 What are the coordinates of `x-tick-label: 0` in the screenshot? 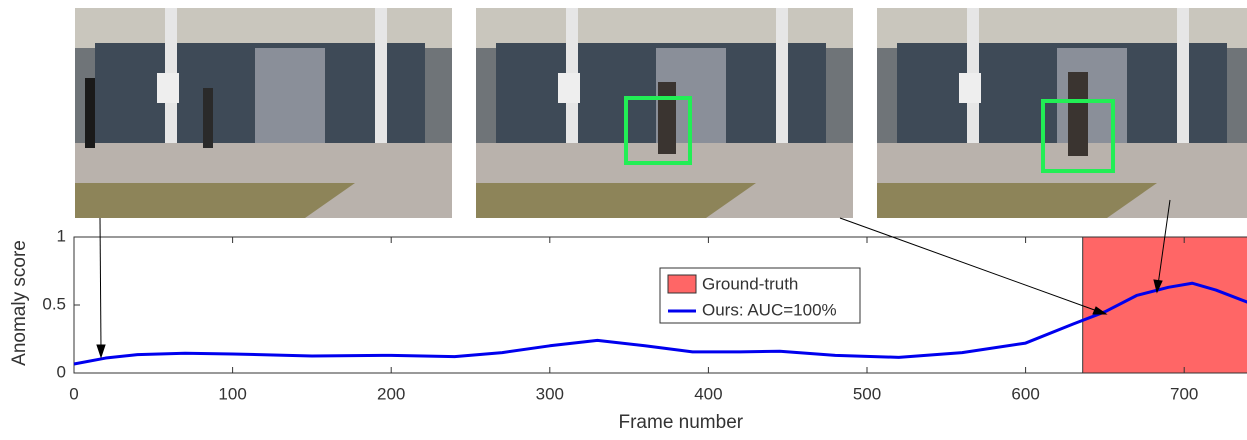 It's located at (73, 393).